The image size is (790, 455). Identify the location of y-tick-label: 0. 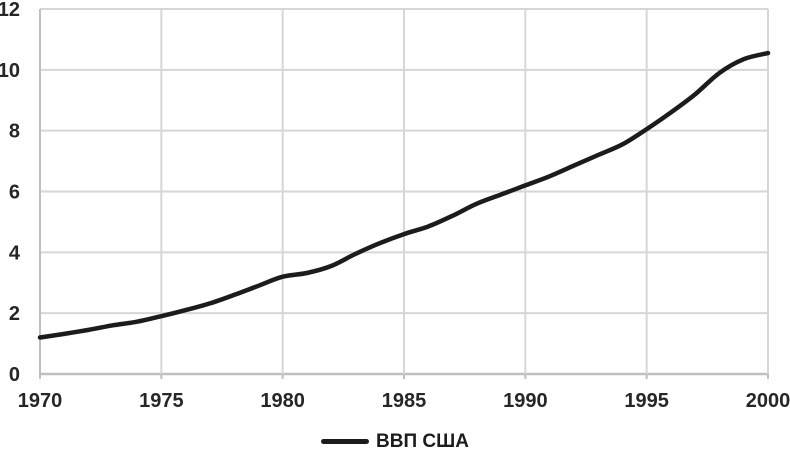
(14, 375).